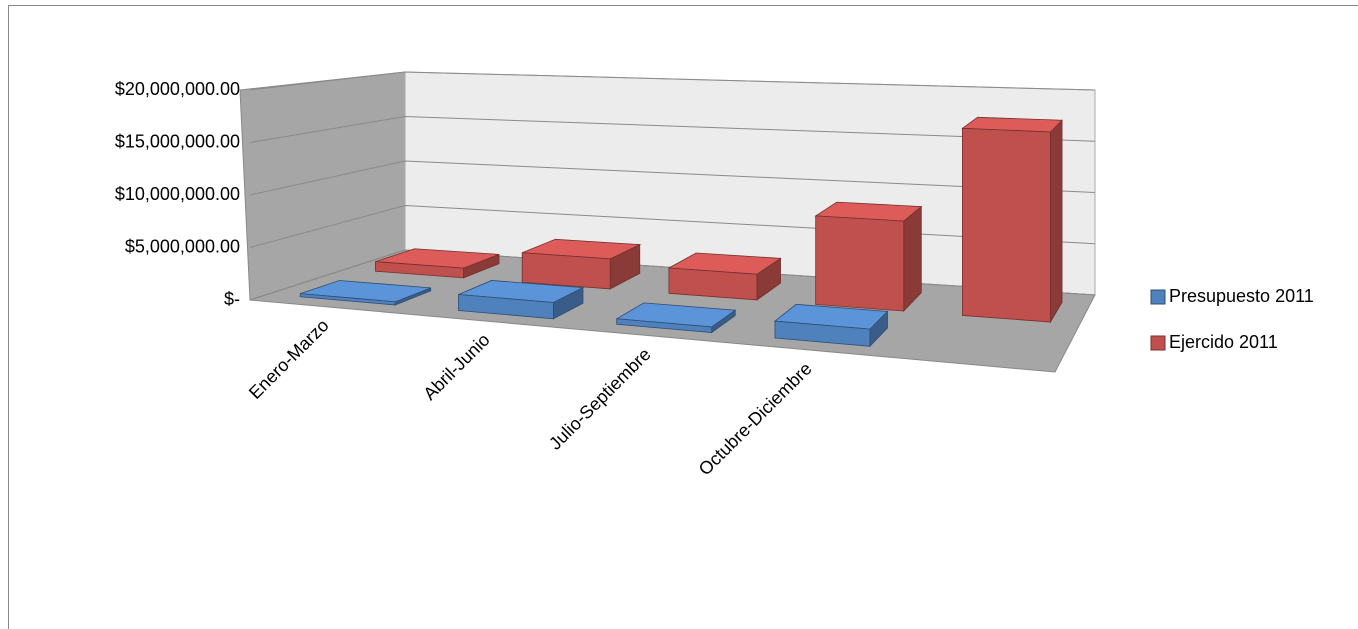  I want to click on y-tick-label: $20,000,000.00, so click(177, 89).